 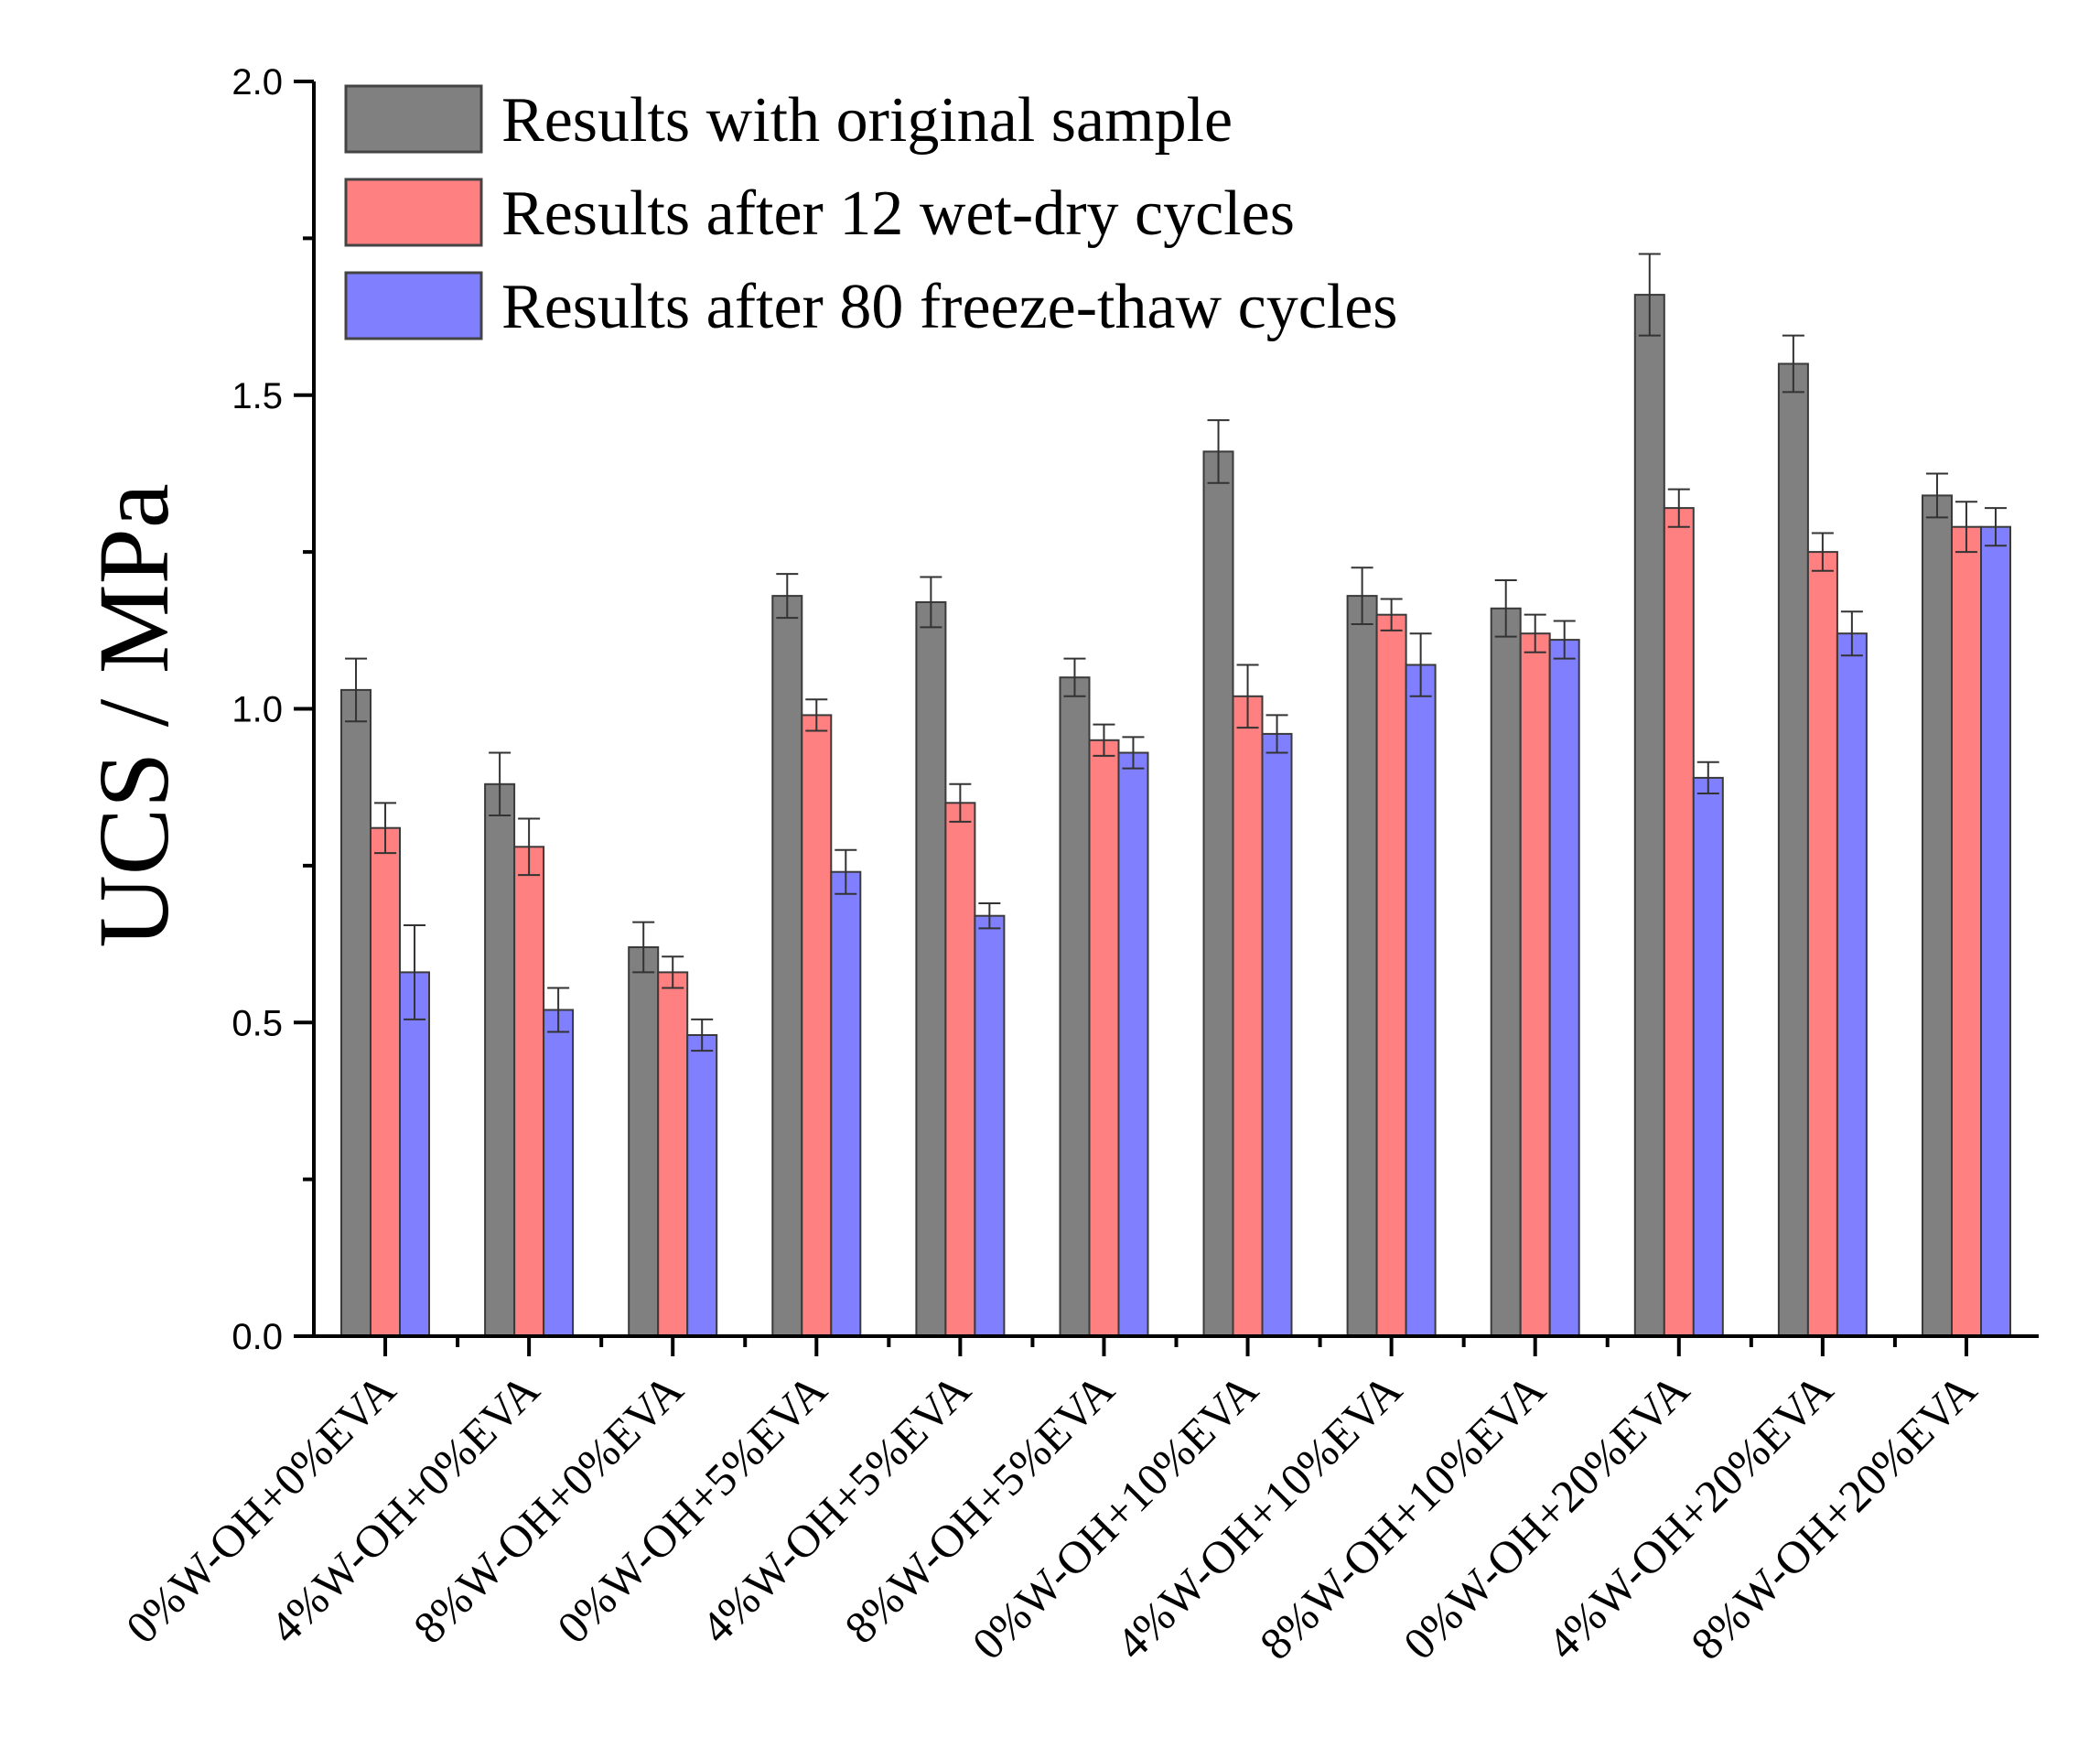 I want to click on bar-s1-c5, so click(x=1104, y=1038).